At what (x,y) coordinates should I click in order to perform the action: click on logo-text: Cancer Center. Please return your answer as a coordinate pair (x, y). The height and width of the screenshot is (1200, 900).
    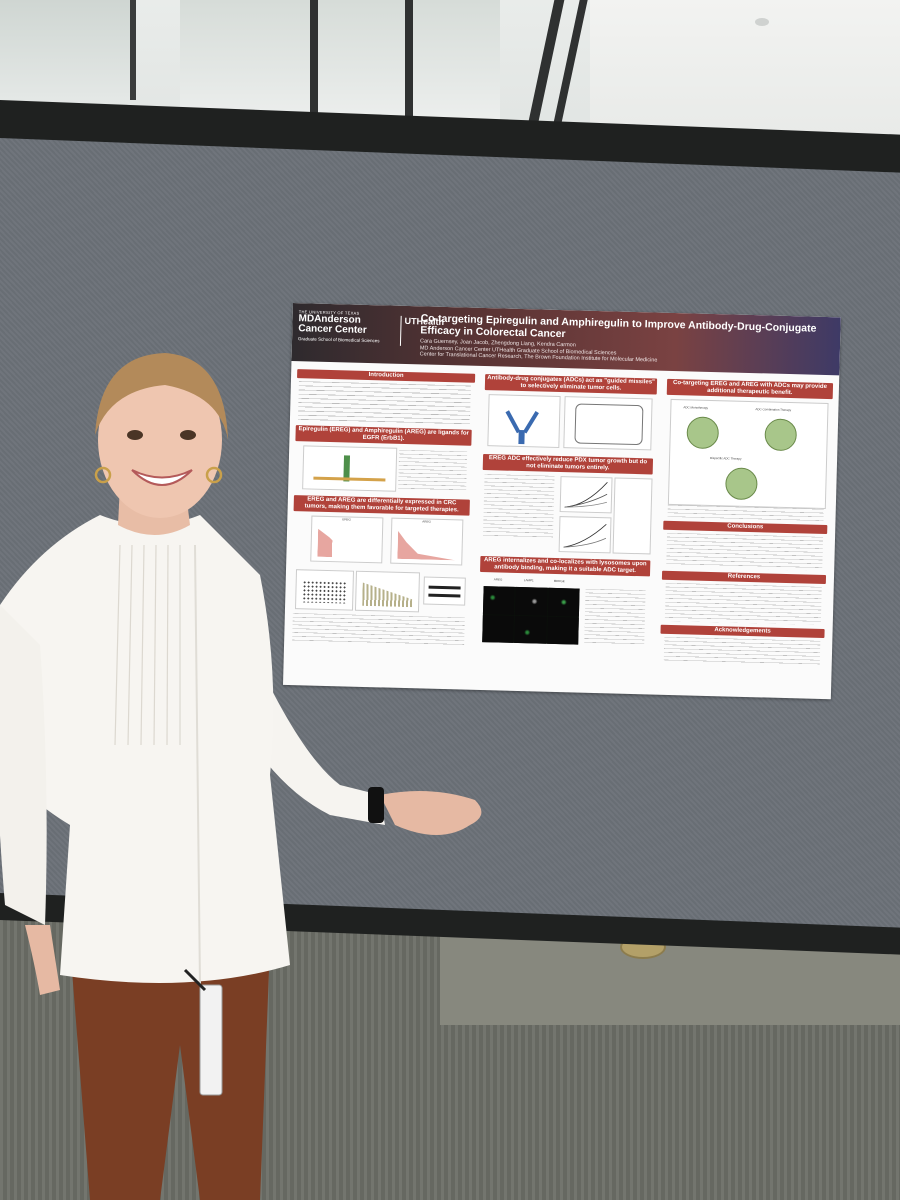
    Looking at the image, I should click on (332, 329).